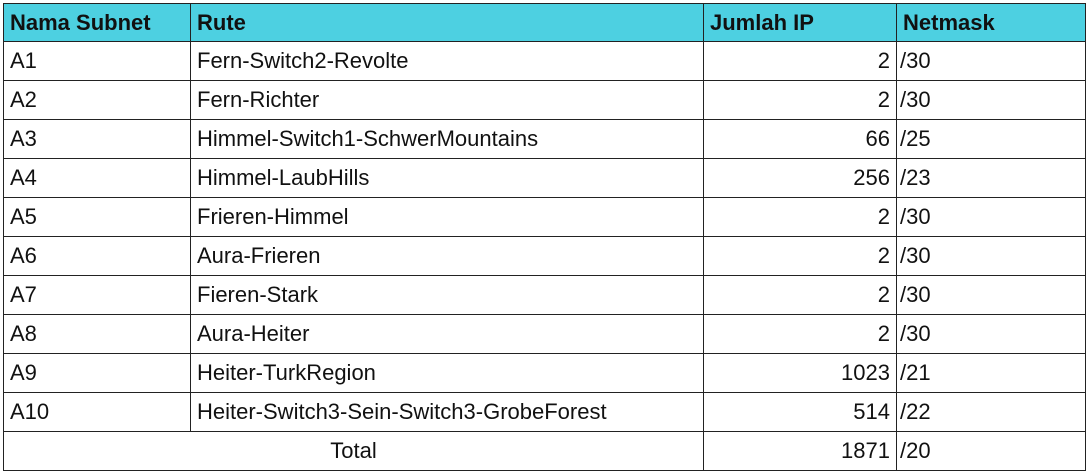  I want to click on cell-netmask: /21, so click(991, 373).